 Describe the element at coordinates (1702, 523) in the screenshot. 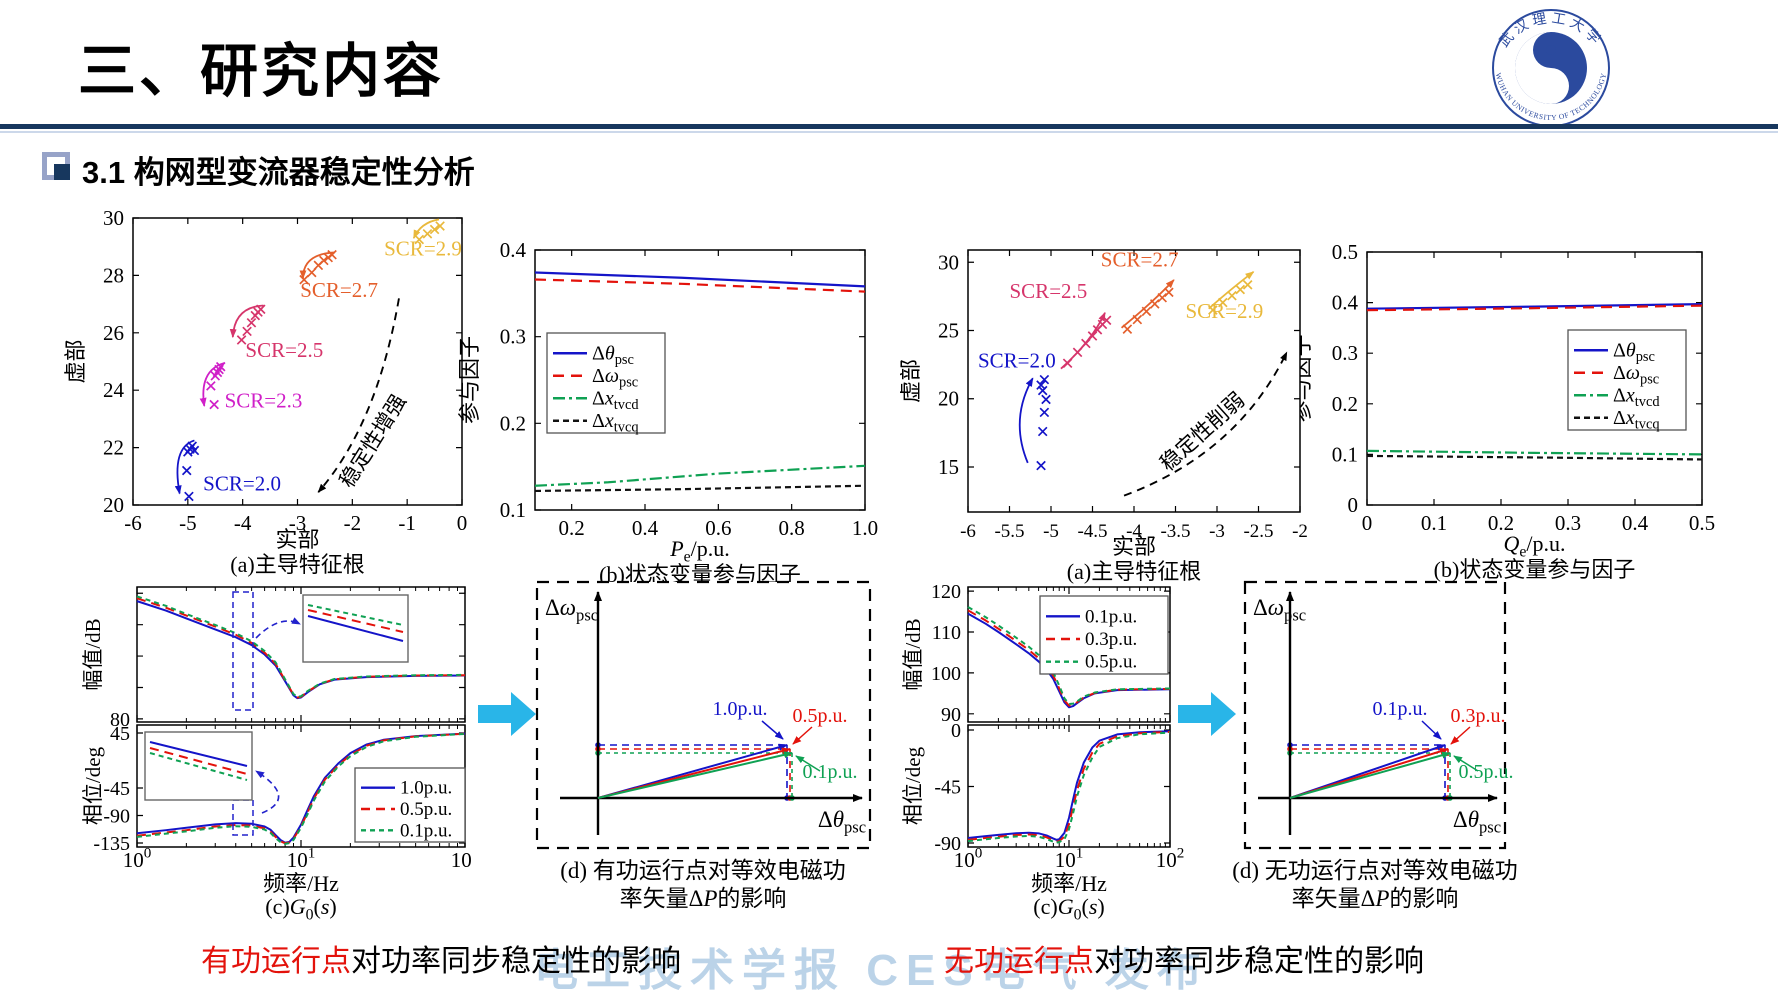

I see `svg-text: 0.5` at that location.